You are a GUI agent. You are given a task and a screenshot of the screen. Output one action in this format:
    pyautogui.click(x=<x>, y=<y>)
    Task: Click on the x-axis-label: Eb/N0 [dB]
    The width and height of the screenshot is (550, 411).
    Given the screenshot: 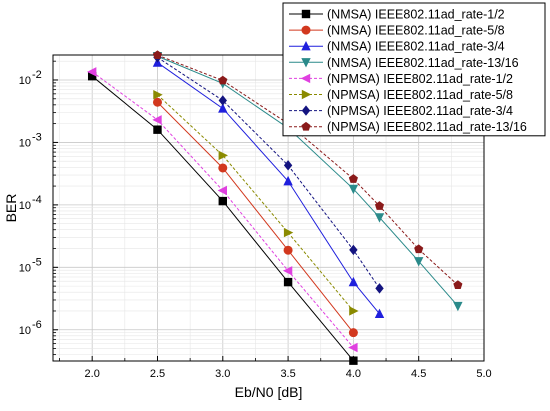 What is the action you would take?
    pyautogui.click(x=269, y=392)
    